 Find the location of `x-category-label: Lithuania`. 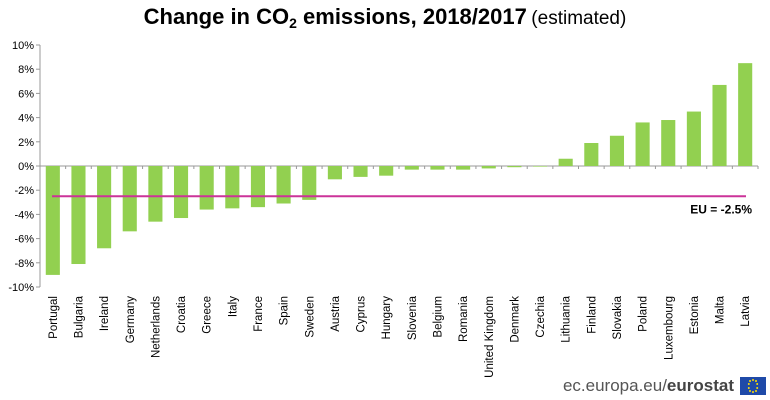

x-category-label: Lithuania is located at coordinates (567, 318).